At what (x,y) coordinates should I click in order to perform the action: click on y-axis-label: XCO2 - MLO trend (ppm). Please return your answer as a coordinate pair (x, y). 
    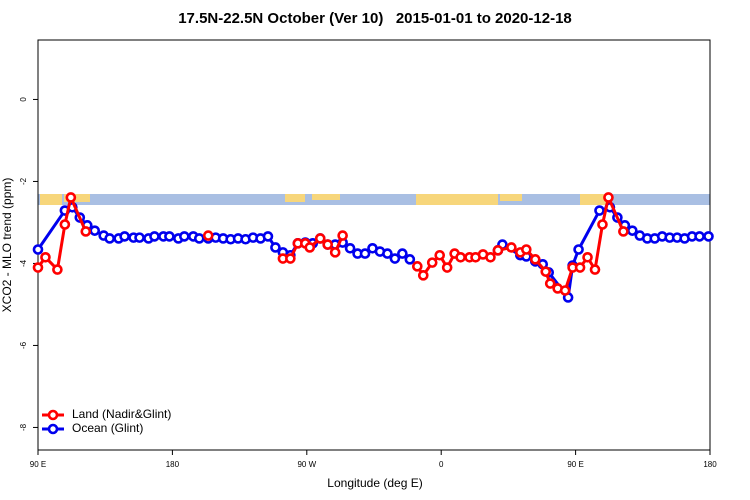
    Looking at the image, I should click on (7, 245).